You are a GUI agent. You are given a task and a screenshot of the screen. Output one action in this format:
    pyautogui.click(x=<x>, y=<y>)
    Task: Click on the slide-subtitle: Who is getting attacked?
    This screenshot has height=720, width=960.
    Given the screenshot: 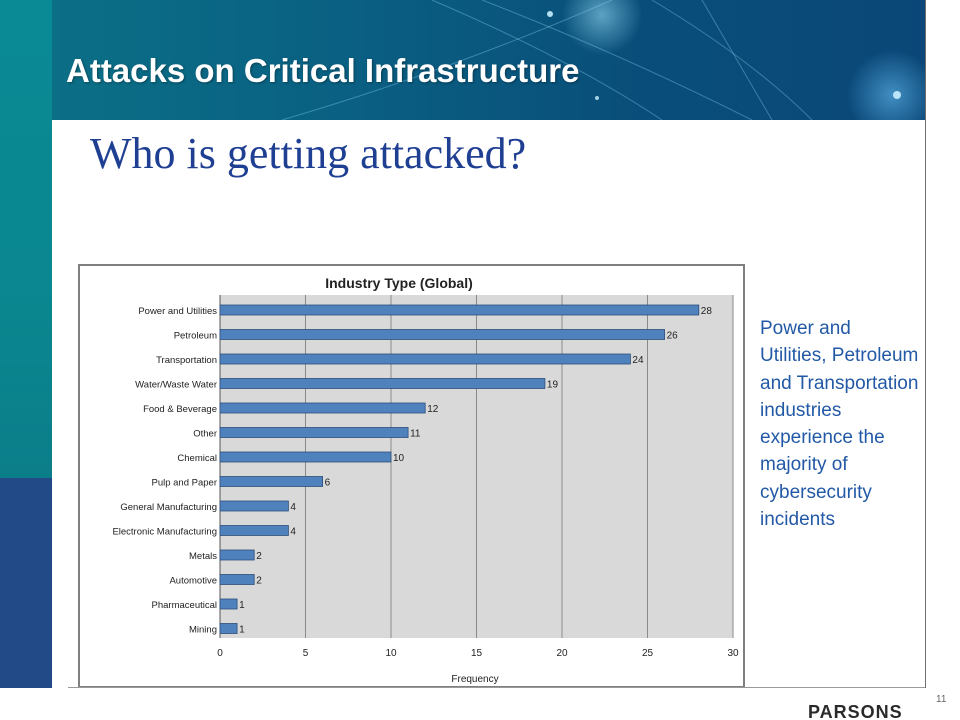 What is the action you would take?
    pyautogui.click(x=308, y=153)
    